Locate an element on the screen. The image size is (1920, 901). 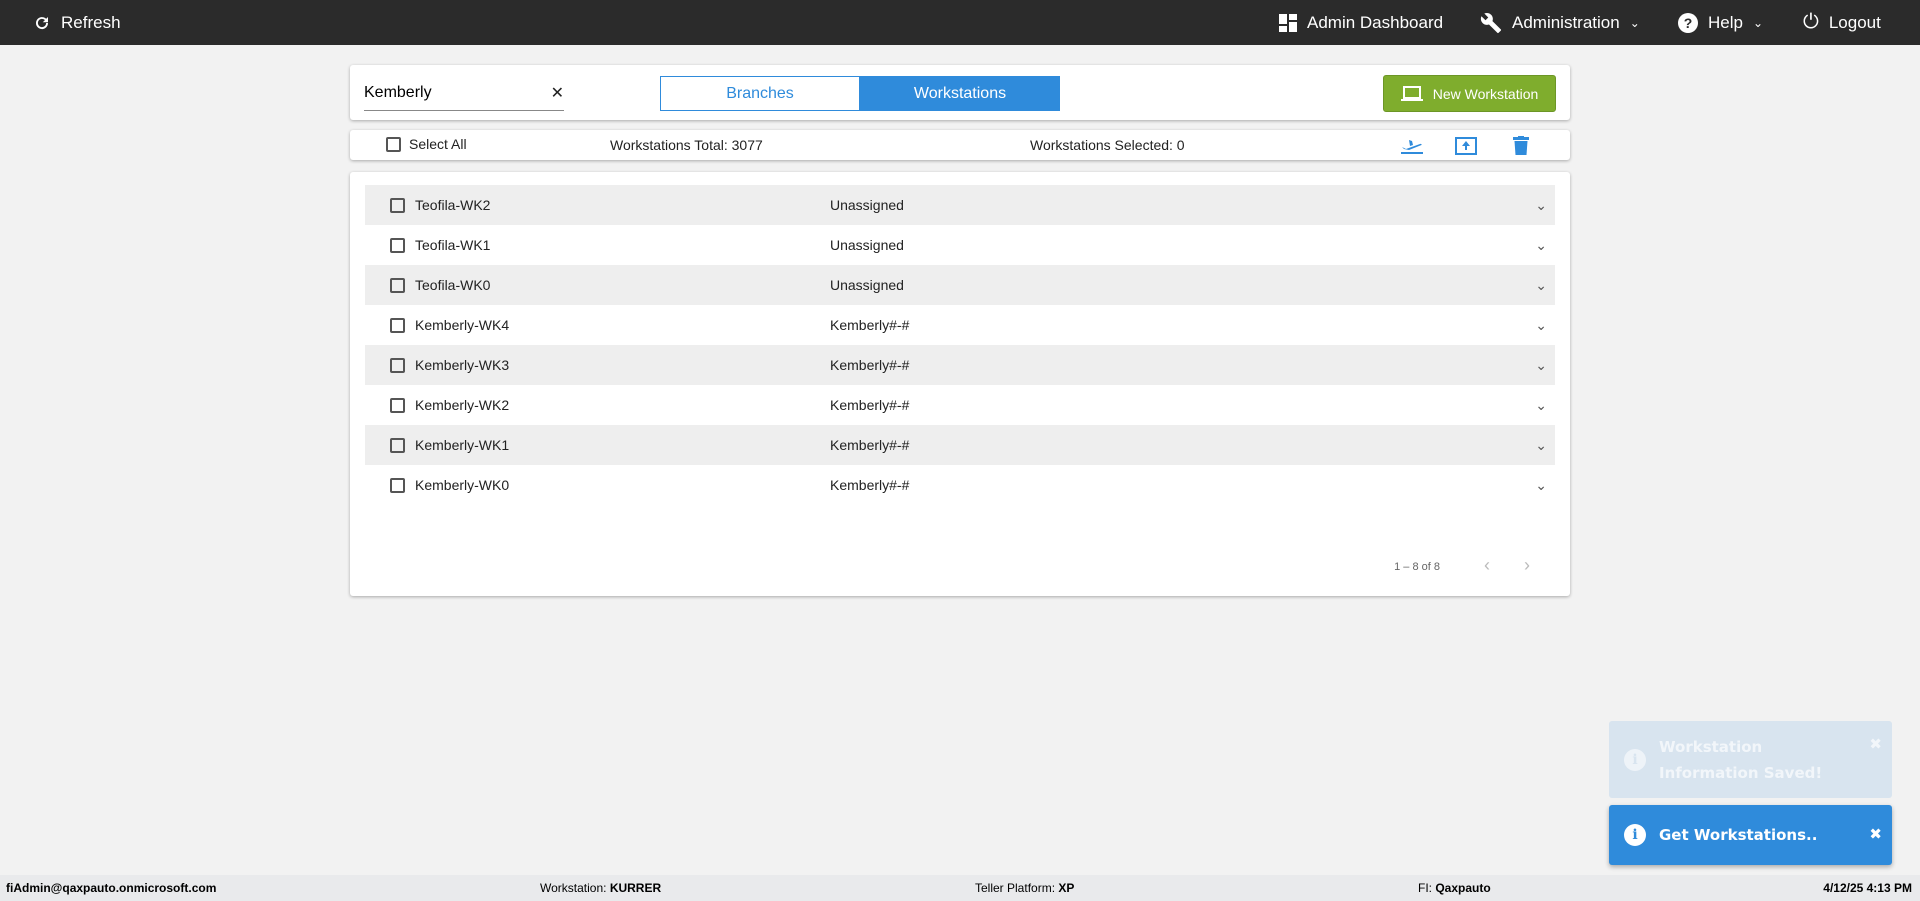
help-menu: ? Help ⌄ is located at coordinates (1720, 22).